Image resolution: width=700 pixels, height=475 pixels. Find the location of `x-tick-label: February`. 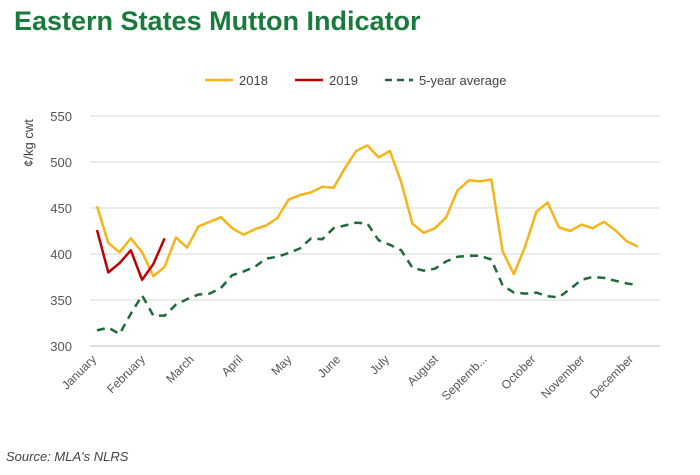

x-tick-label: February is located at coordinates (126, 374).